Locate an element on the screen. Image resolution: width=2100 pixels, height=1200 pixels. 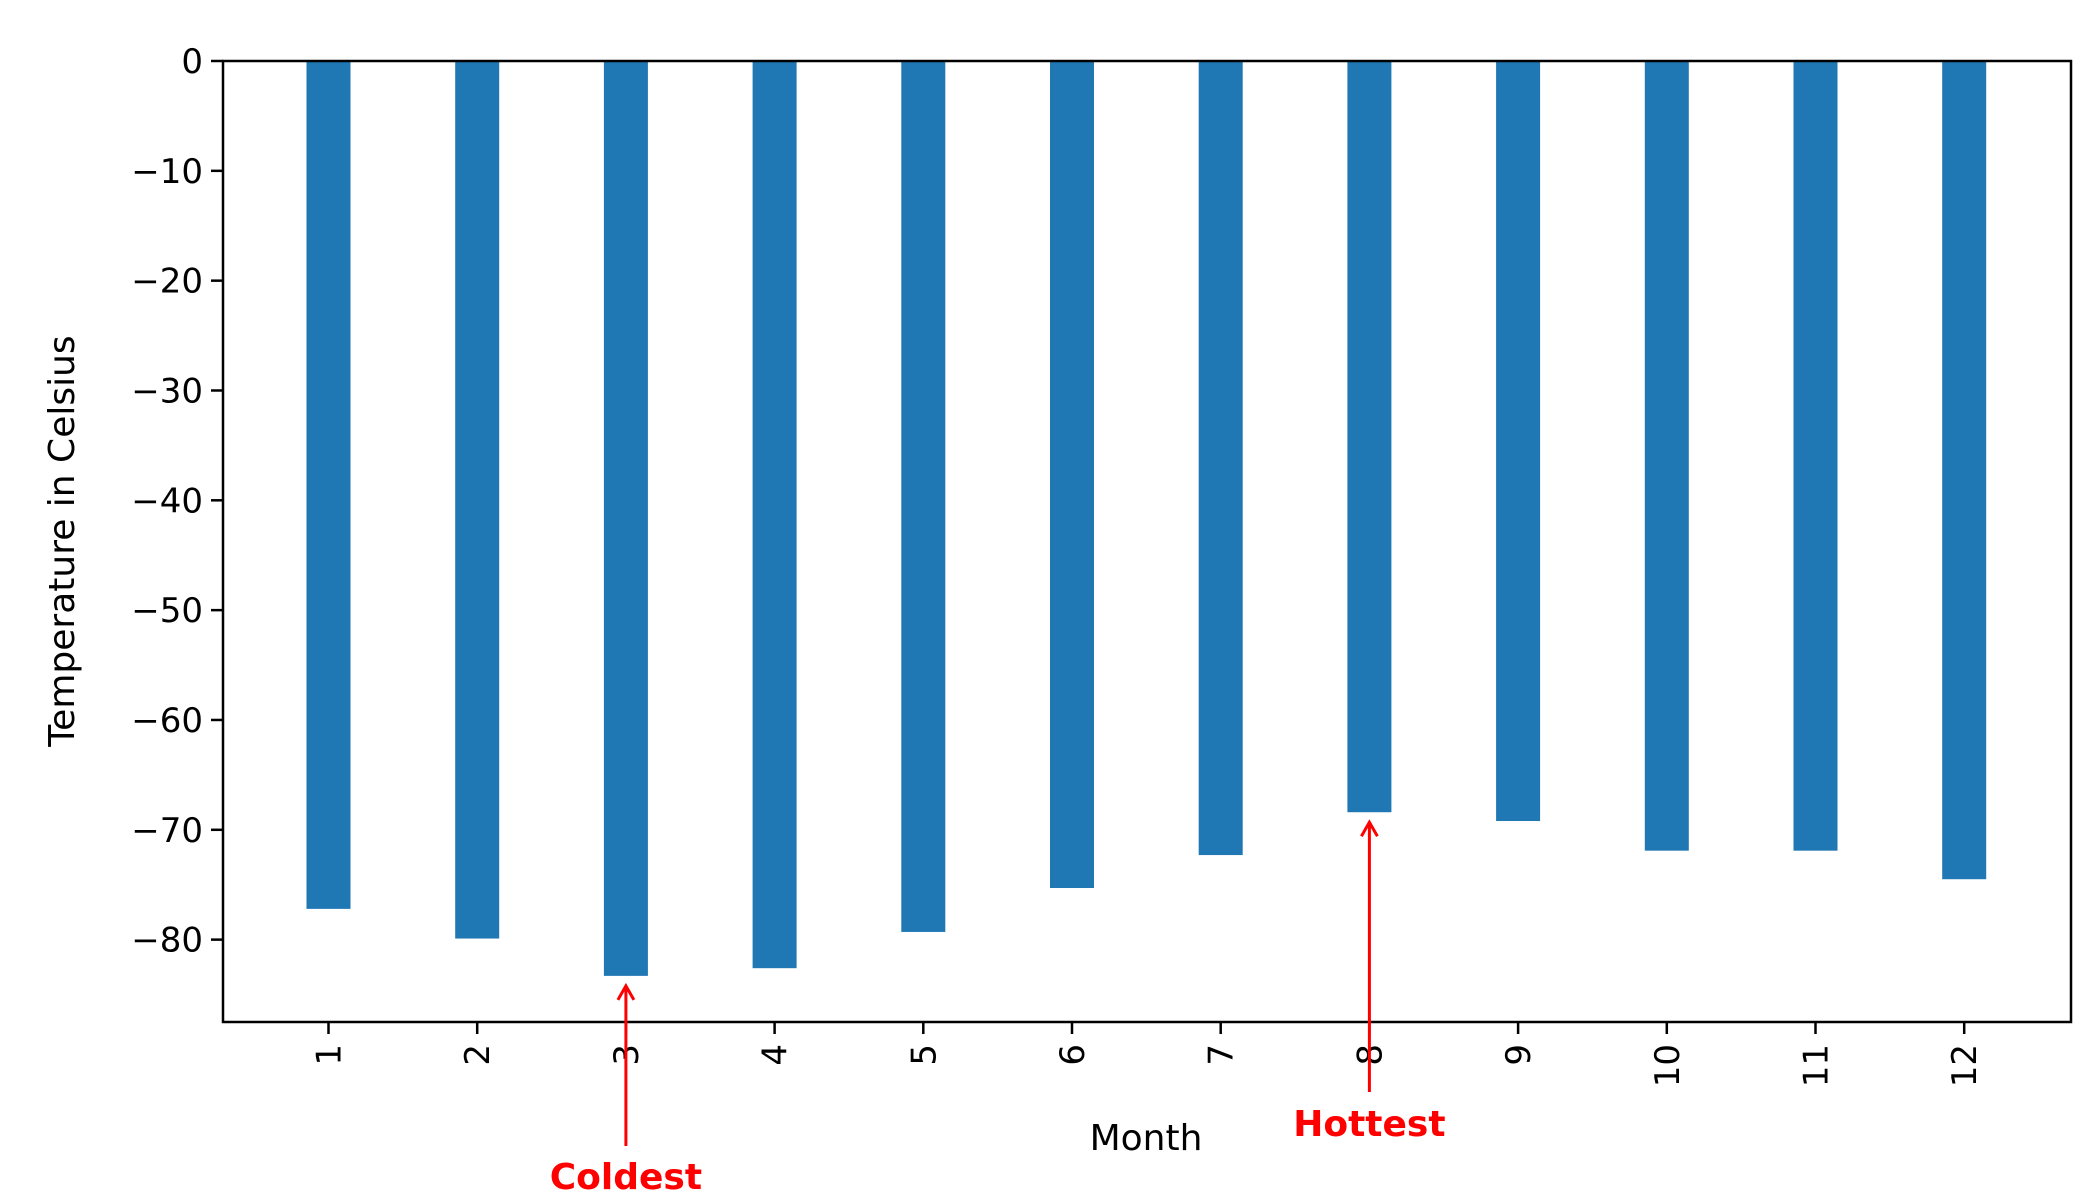
y-tick-label: −10 is located at coordinates (167, 172).